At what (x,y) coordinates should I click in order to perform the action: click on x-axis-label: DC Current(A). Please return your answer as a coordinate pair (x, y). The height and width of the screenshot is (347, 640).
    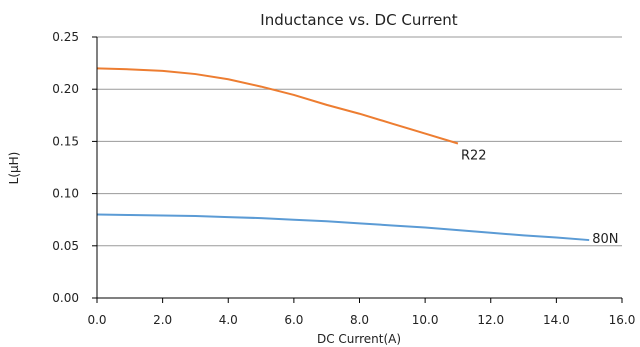
    Looking at the image, I should click on (359, 339).